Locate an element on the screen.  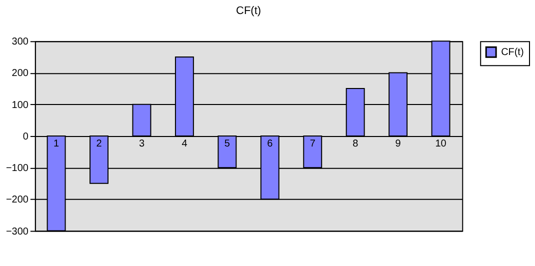
x-tick-label: 5 is located at coordinates (227, 144).